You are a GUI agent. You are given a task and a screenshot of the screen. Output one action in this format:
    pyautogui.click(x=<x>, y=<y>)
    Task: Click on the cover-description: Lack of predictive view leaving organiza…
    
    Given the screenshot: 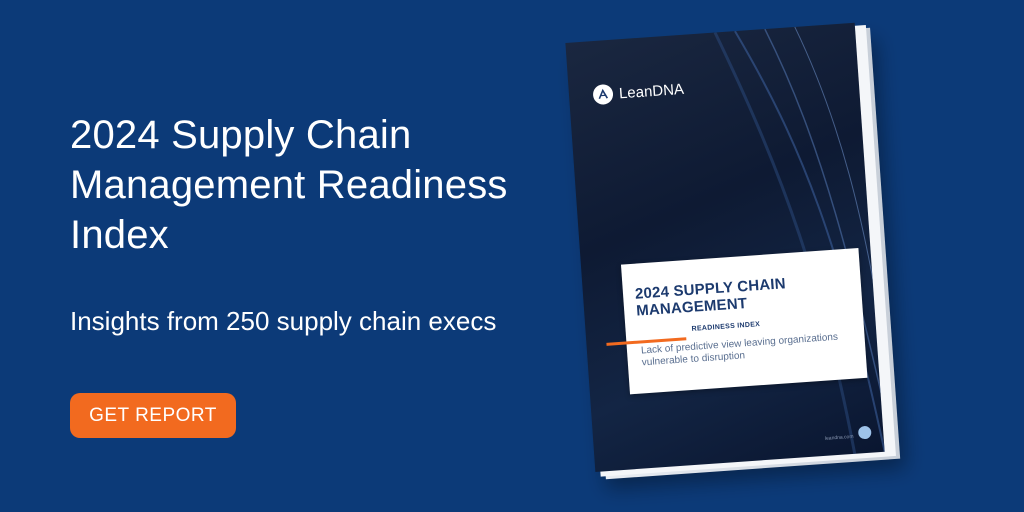 What is the action you would take?
    pyautogui.click(x=739, y=350)
    